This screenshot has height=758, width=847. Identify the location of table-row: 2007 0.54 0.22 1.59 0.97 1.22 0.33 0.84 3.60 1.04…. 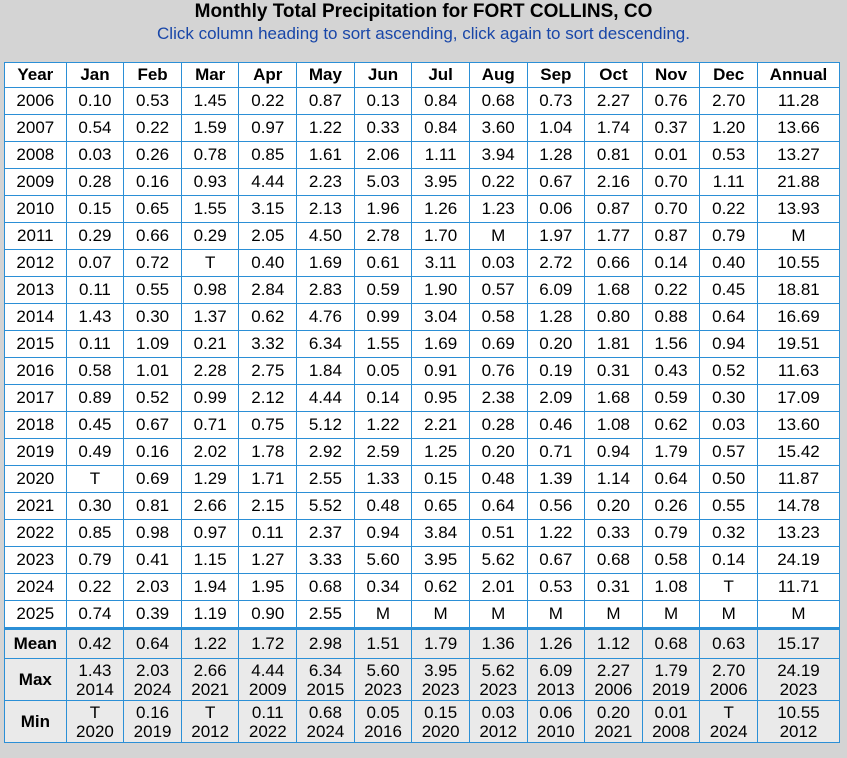
(422, 128).